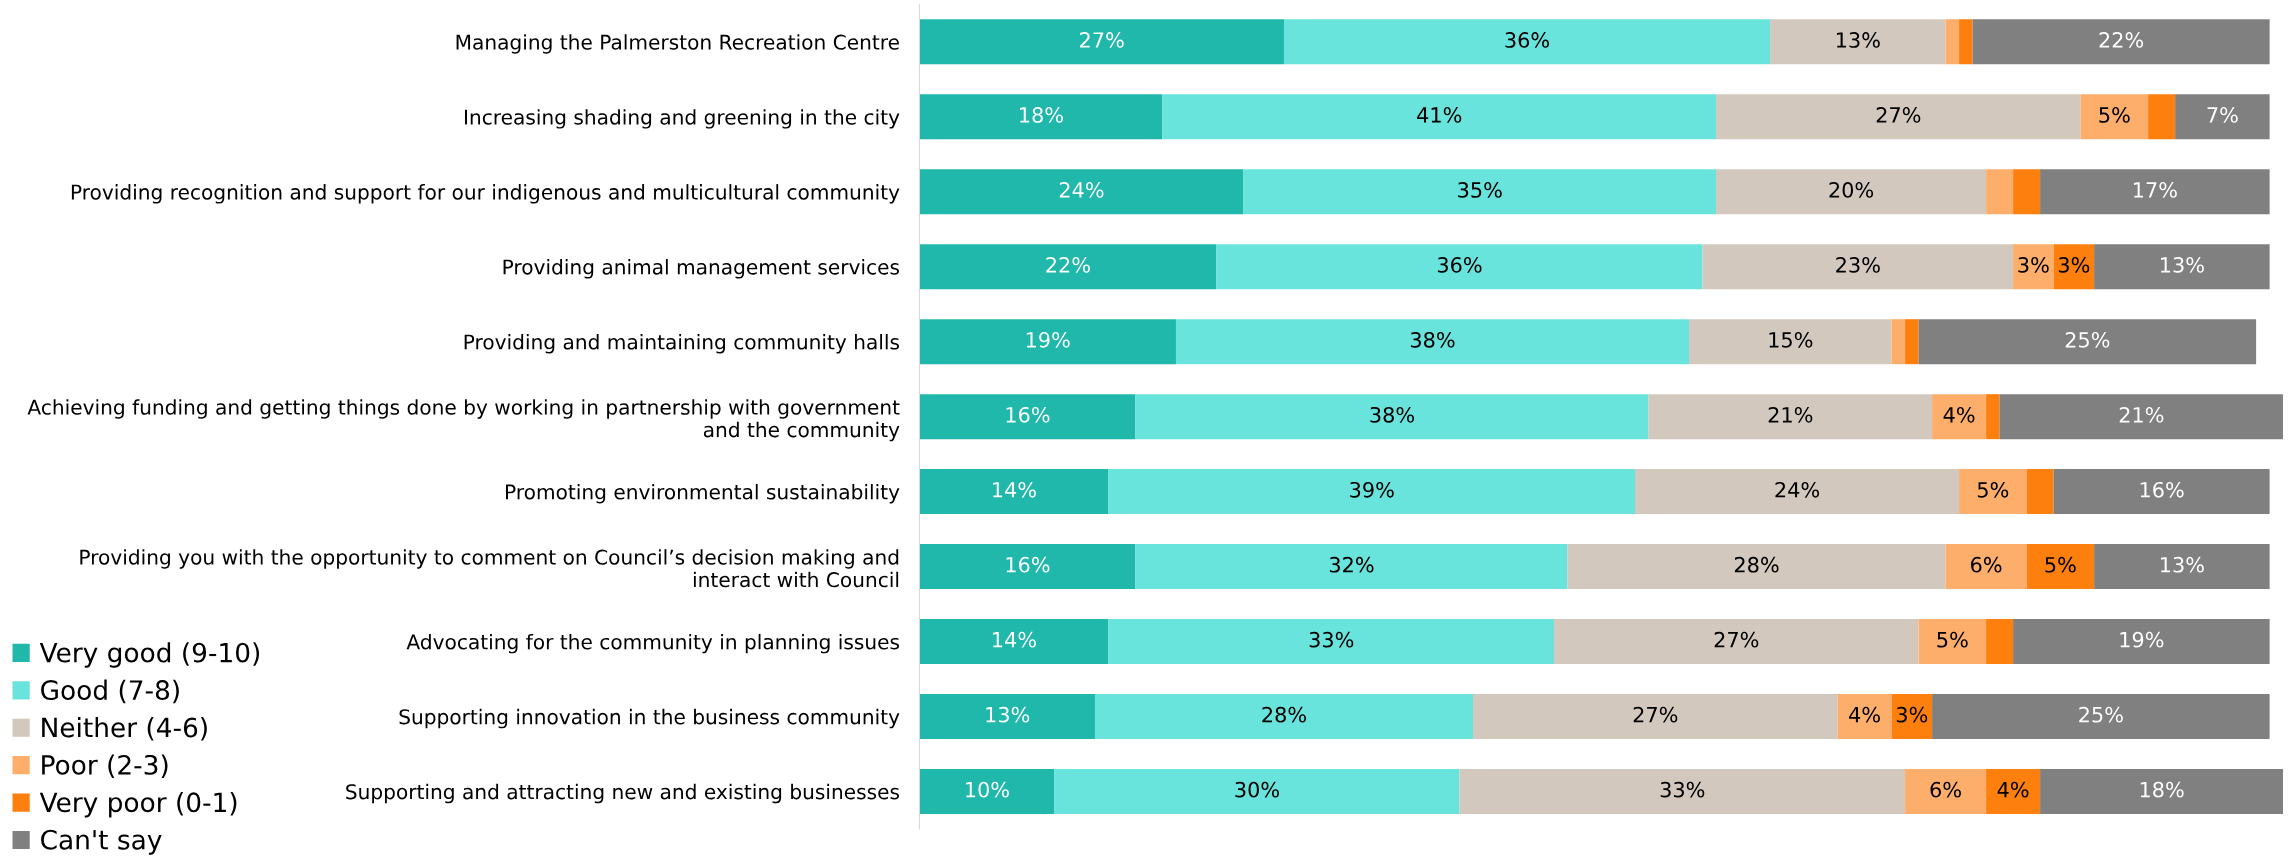 This screenshot has width=2290, height=868. Describe the element at coordinates (682, 119) in the screenshot. I see `y-tick-label: Increasing shading and greening in the city` at that location.